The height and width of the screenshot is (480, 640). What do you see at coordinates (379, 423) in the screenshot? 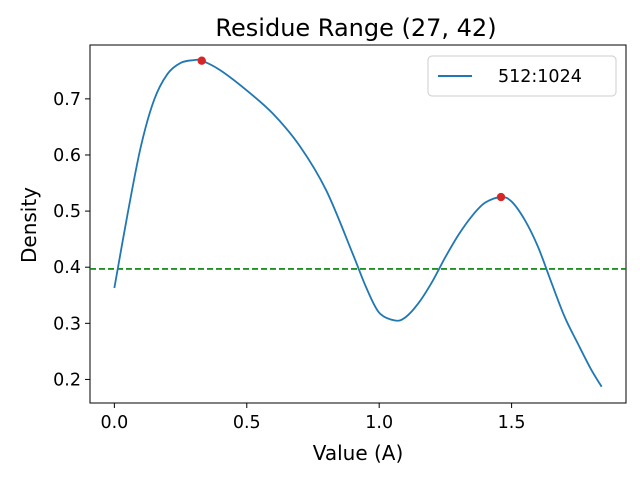
I see `x-tick-label: 1.0` at bounding box center [379, 423].